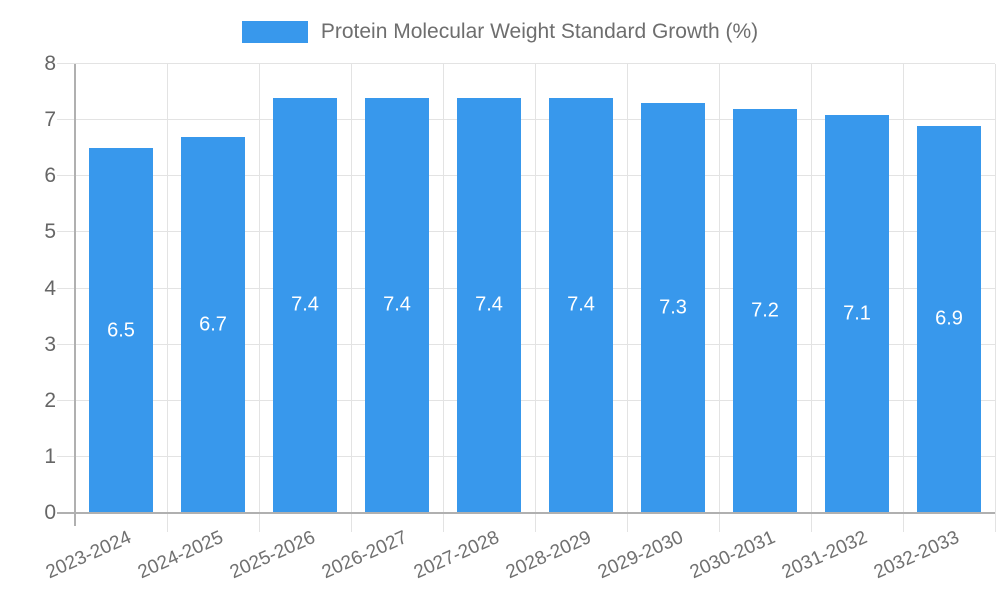  What do you see at coordinates (50, 456) in the screenshot?
I see `y-tick-label: 1` at bounding box center [50, 456].